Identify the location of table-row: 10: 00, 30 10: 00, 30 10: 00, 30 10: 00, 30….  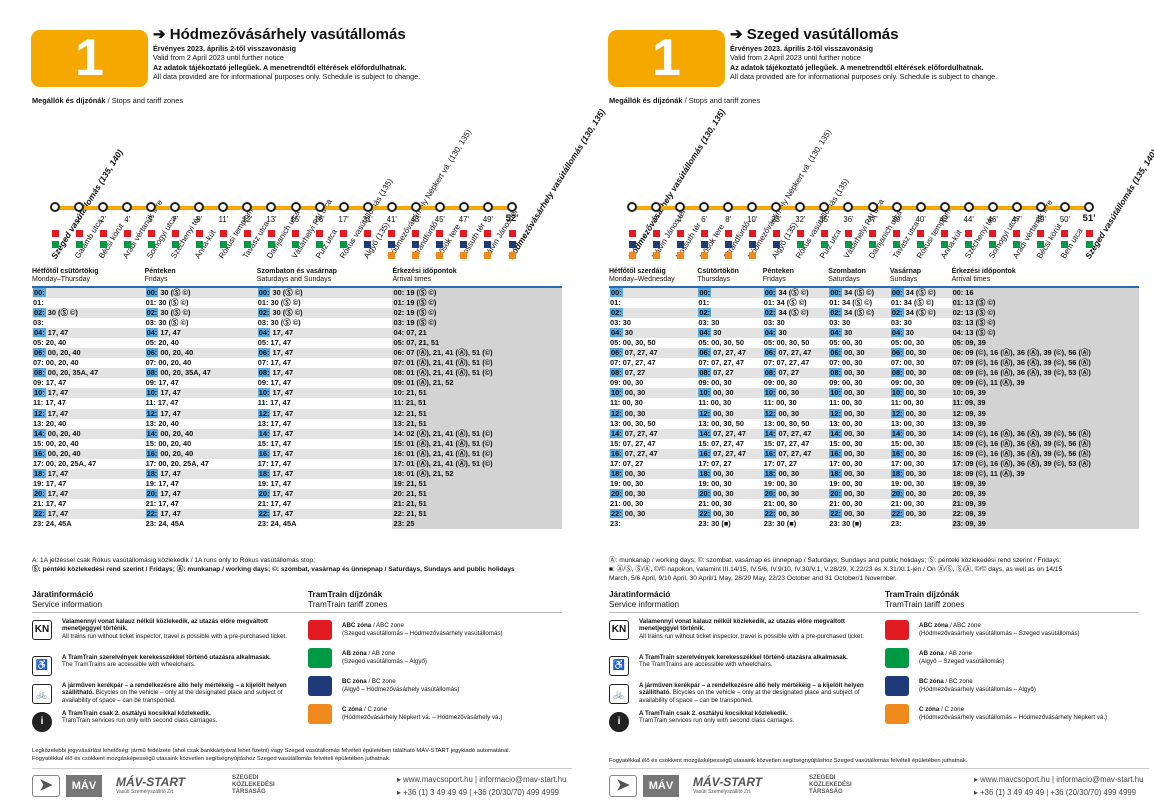
(874, 393).